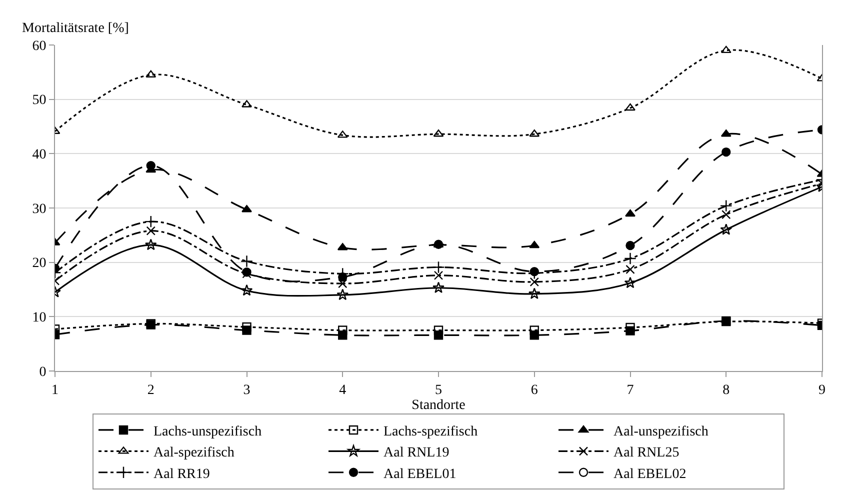 The width and height of the screenshot is (867, 501). Describe the element at coordinates (39, 209) in the screenshot. I see `y-tick-label: 30` at that location.